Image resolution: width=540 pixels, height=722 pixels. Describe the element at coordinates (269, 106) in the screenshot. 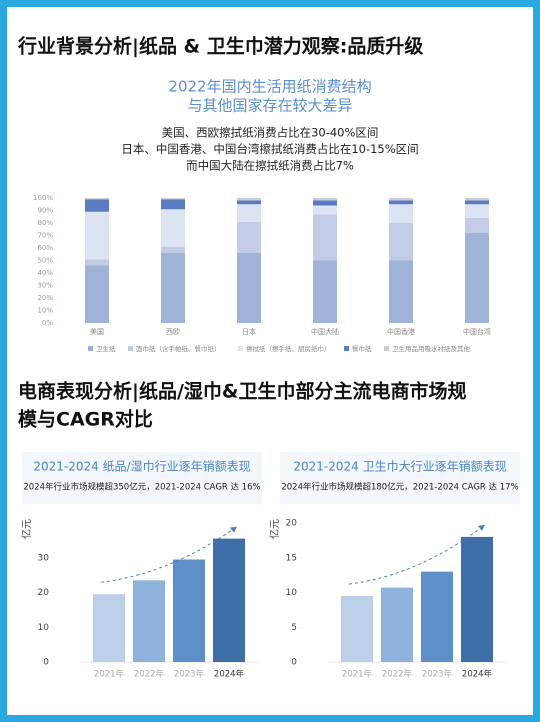

I see `chart-subtitle: 与其他国家存在较大差异` at that location.